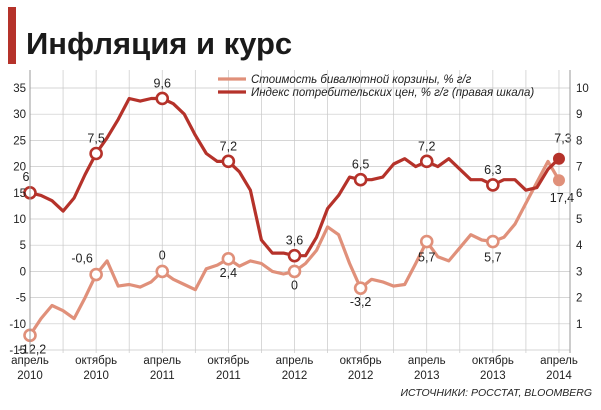 Image resolution: width=601 pixels, height=410 pixels. What do you see at coordinates (579, 325) in the screenshot?
I see `right-tick-label: 1` at bounding box center [579, 325].